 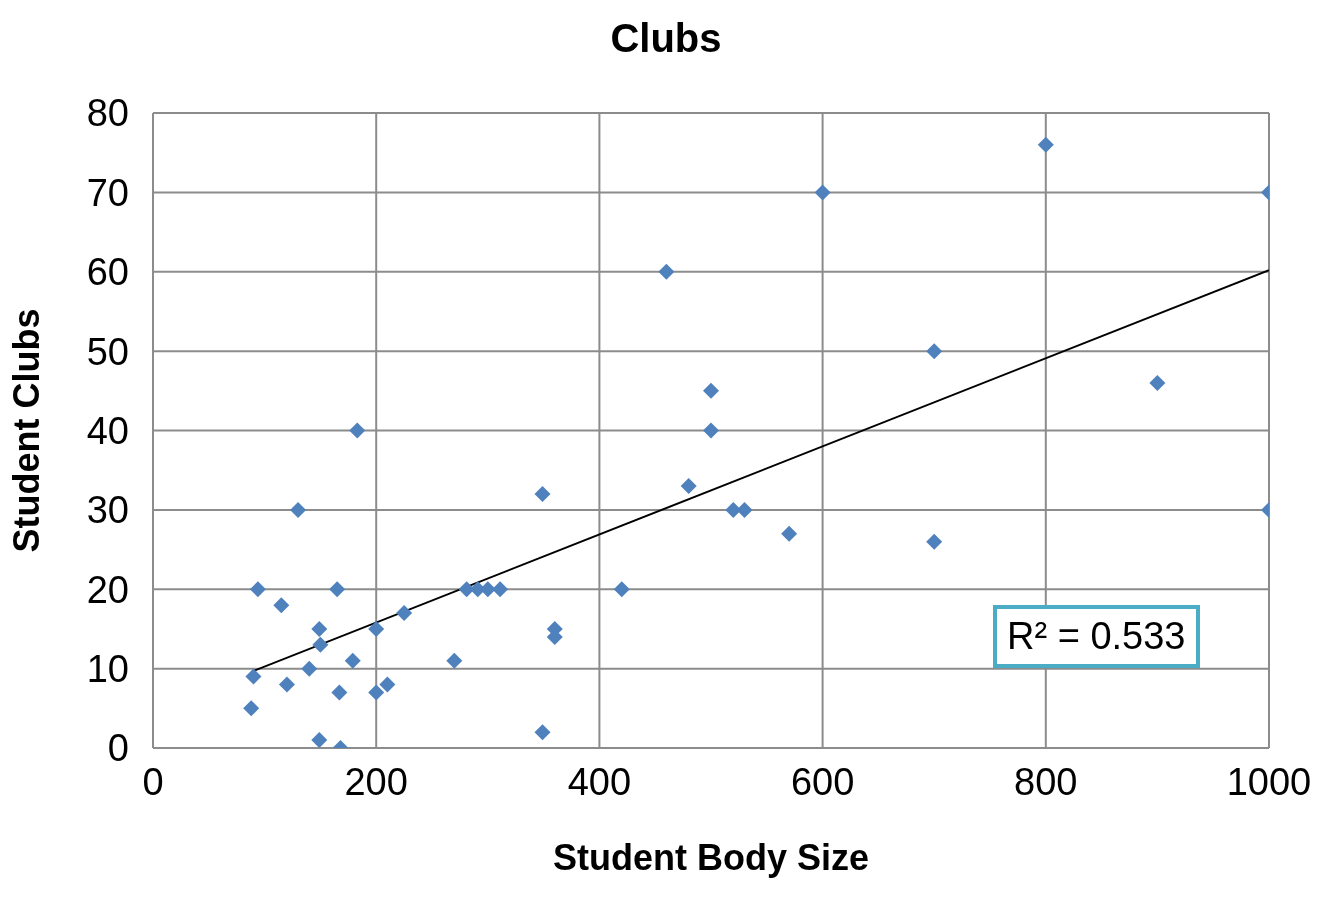 I want to click on annotation: R² = 0.533, so click(x=1096, y=636).